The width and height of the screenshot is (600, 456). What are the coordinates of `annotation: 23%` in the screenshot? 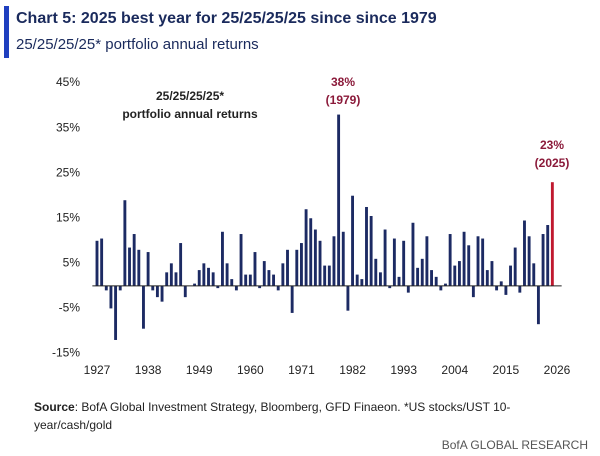 It's located at (552, 145).